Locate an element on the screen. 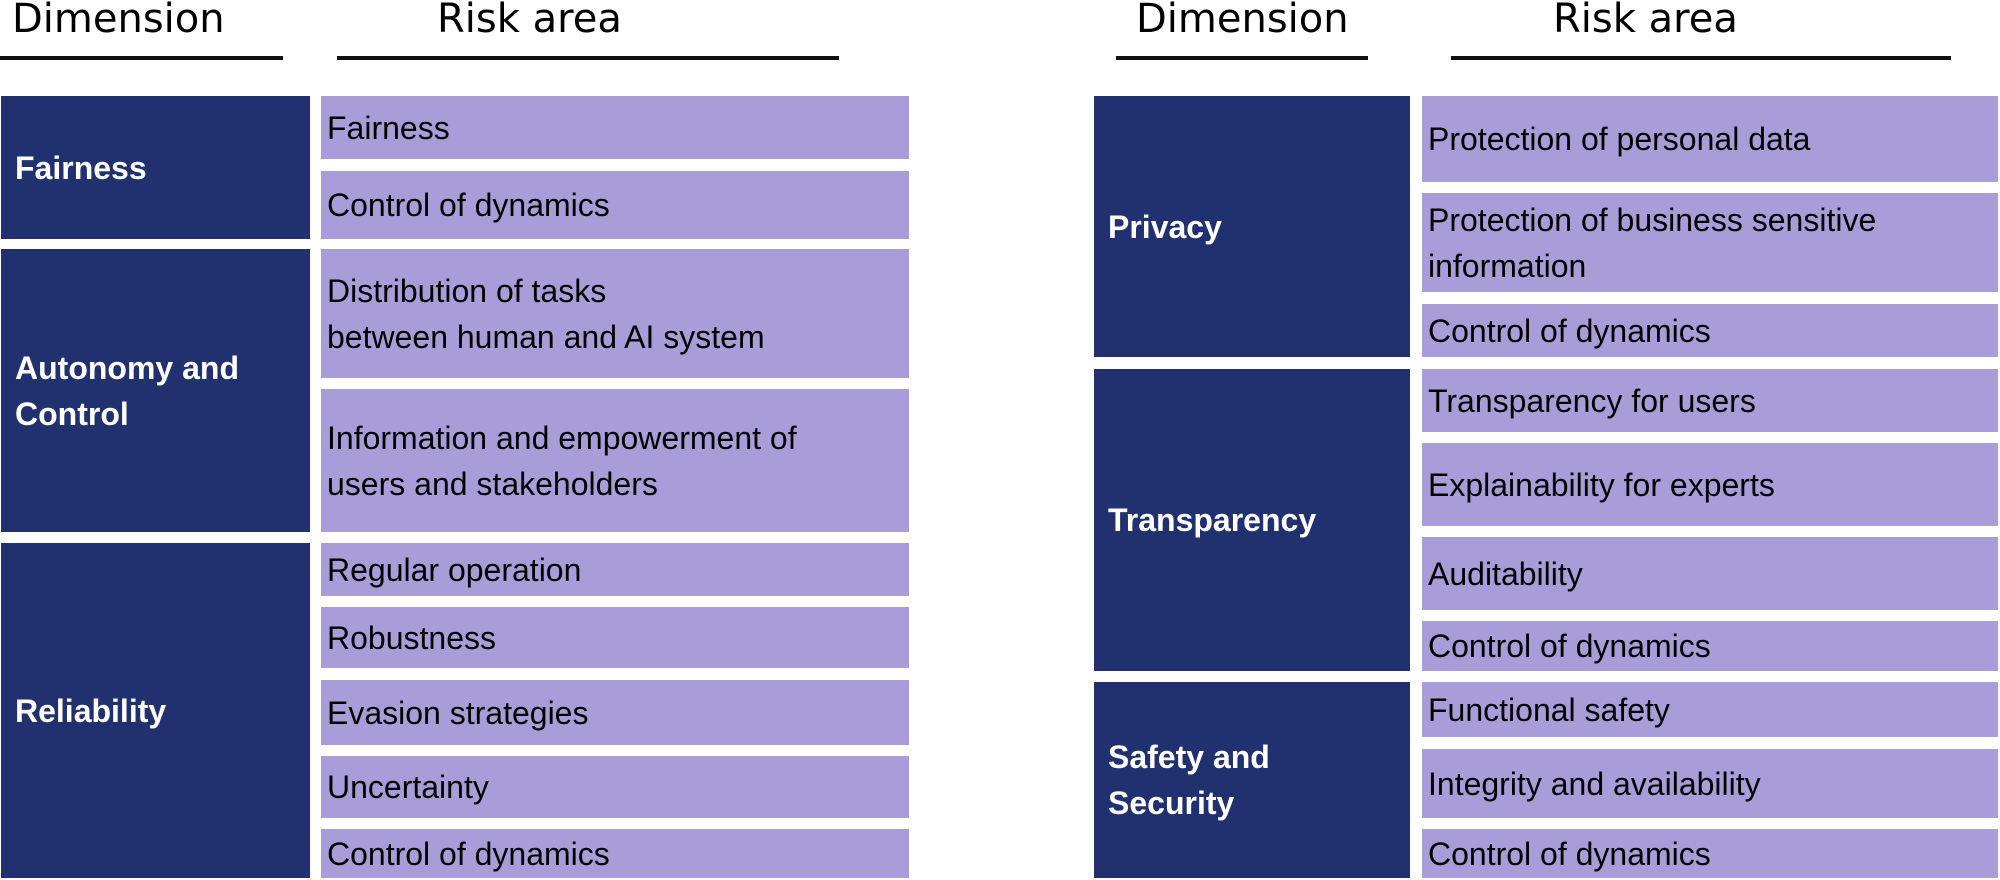  right-dimension-header: Dimension is located at coordinates (1242, 21).